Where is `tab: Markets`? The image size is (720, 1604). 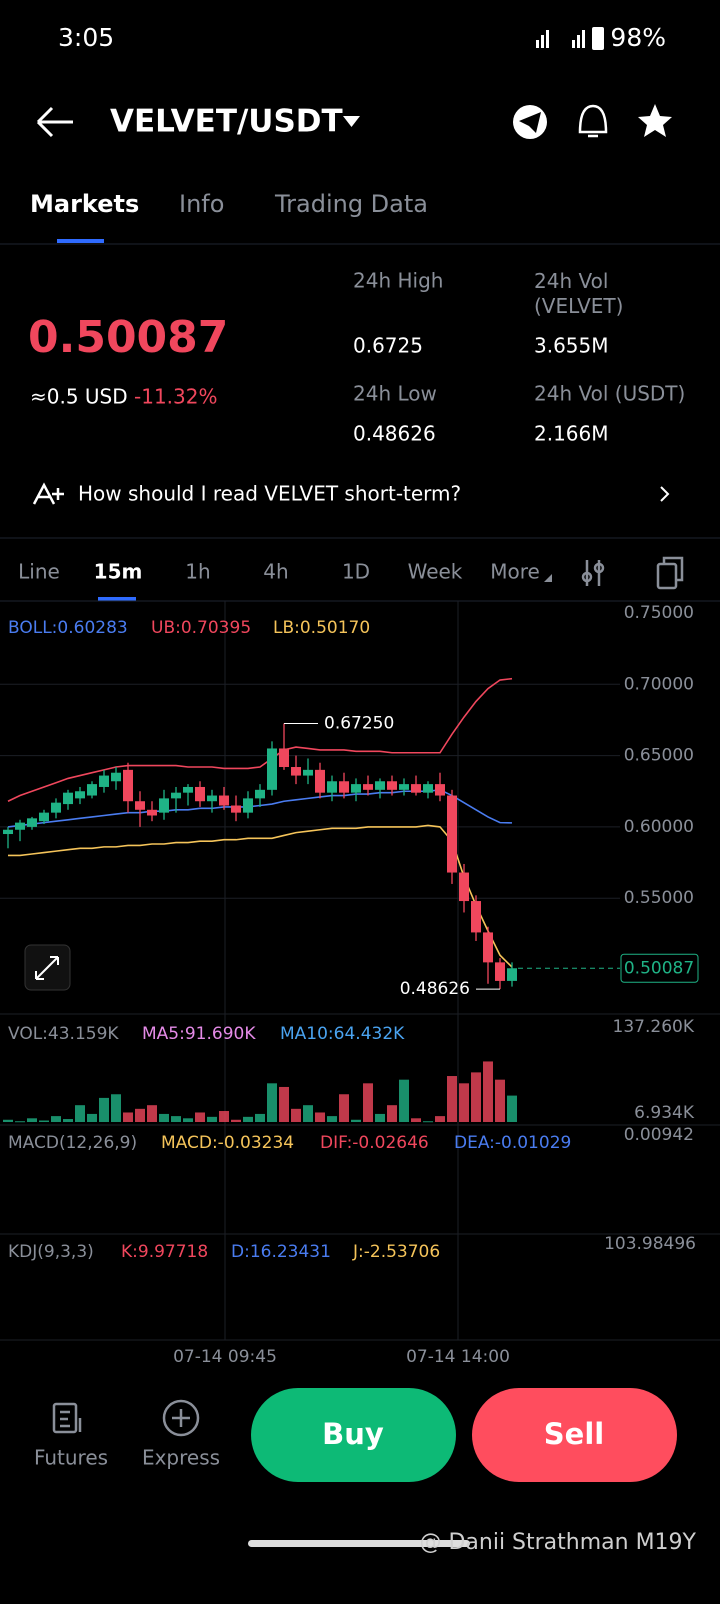
tab: Markets is located at coordinates (84, 204).